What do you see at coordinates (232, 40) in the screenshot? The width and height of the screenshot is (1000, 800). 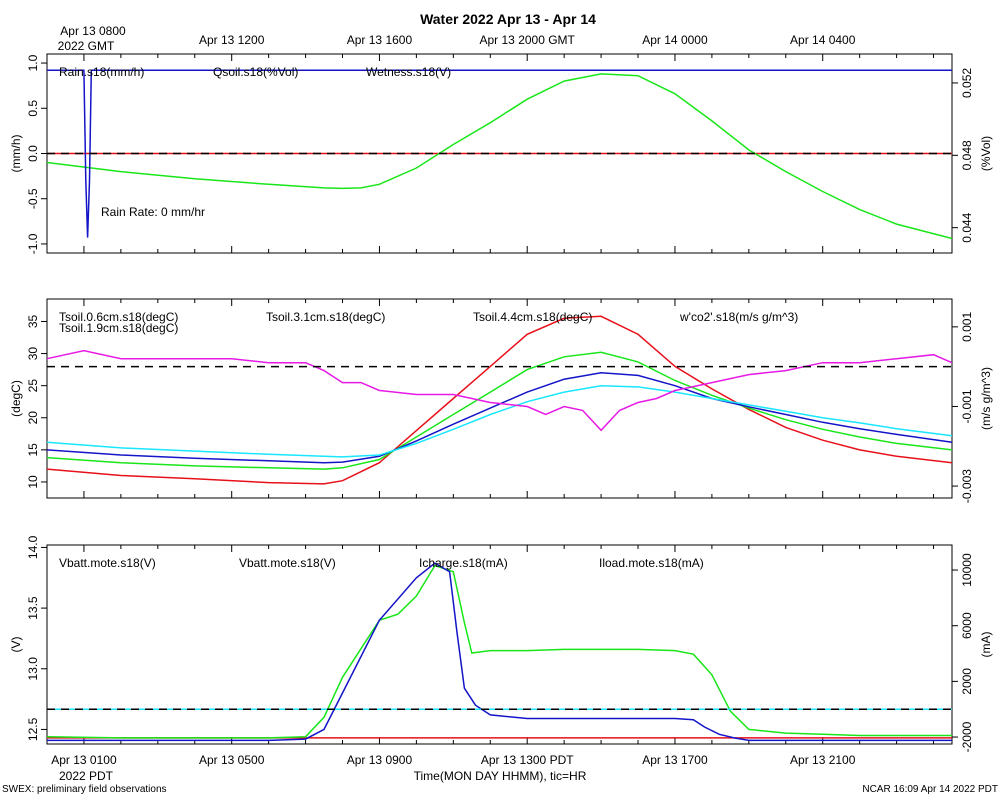 I see `top-tick-label: Apr 13 1200` at bounding box center [232, 40].